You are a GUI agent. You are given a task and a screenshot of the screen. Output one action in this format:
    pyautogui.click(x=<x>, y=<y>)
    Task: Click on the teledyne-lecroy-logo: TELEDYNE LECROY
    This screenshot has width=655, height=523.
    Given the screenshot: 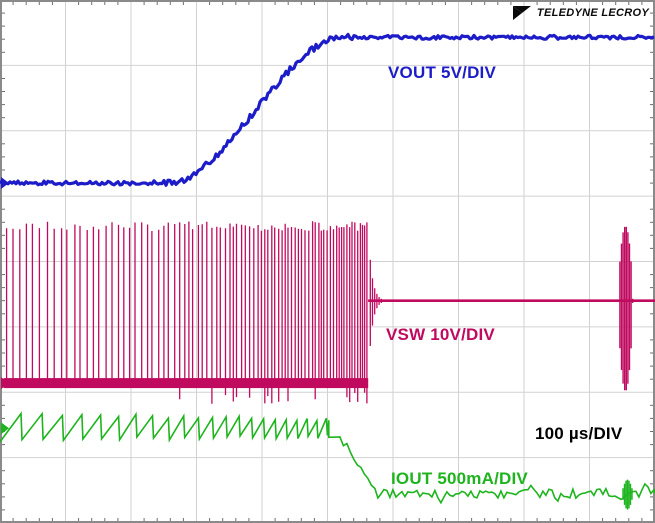 What is the action you would take?
    pyautogui.click(x=580, y=13)
    